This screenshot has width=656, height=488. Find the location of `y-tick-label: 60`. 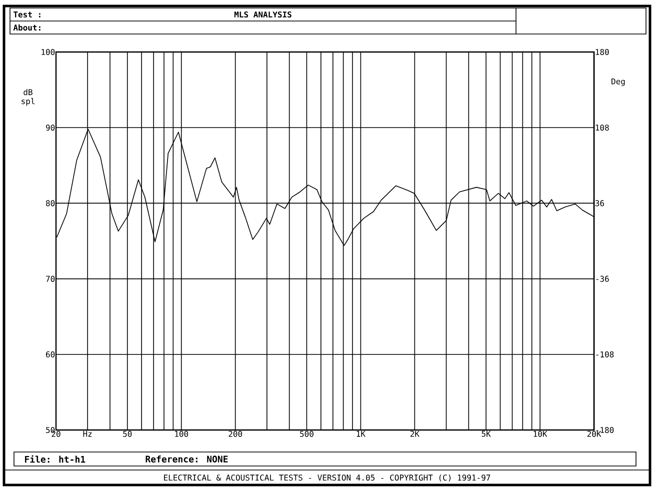

y-tick-label: 60 is located at coordinates (50, 354).